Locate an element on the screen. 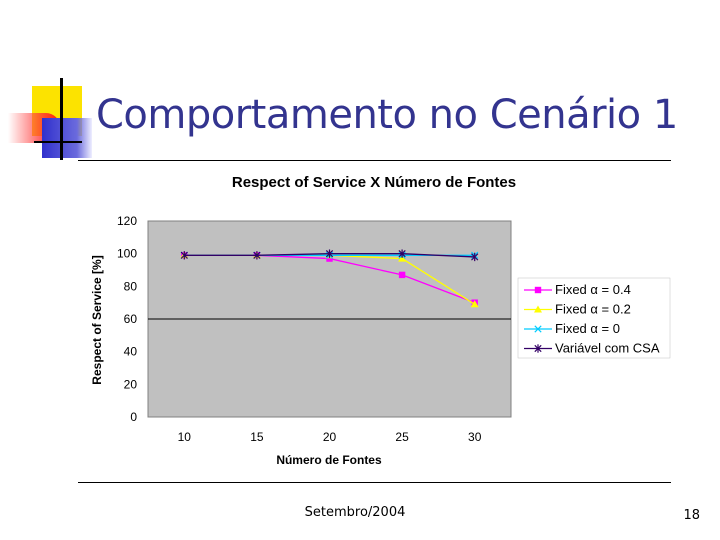 The height and width of the screenshot is (540, 720). y-tick-label: 120 is located at coordinates (127, 221).